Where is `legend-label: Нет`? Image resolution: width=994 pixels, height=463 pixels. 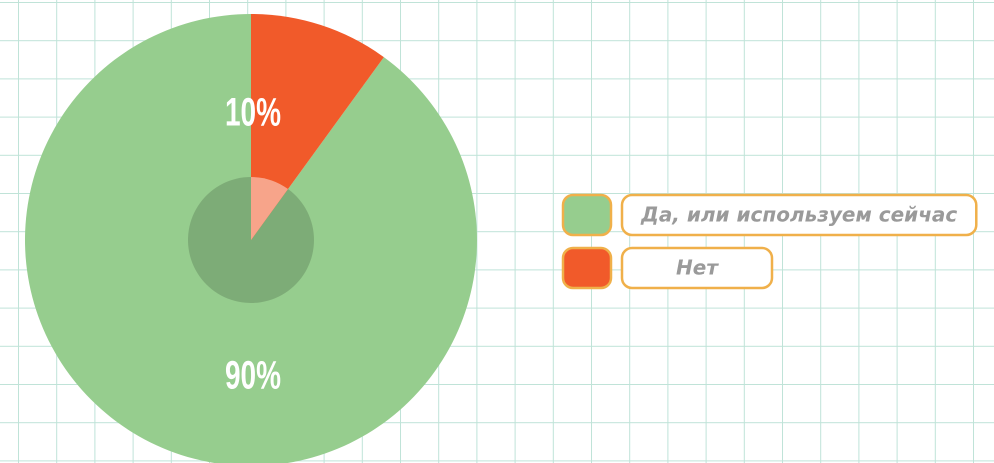 legend-label: Нет is located at coordinates (697, 268).